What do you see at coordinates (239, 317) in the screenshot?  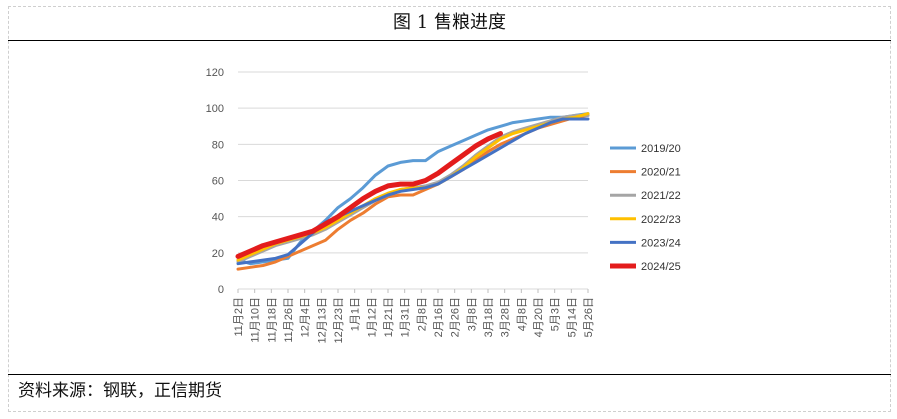 I see `x-tick-label: 11月2日` at bounding box center [239, 317].